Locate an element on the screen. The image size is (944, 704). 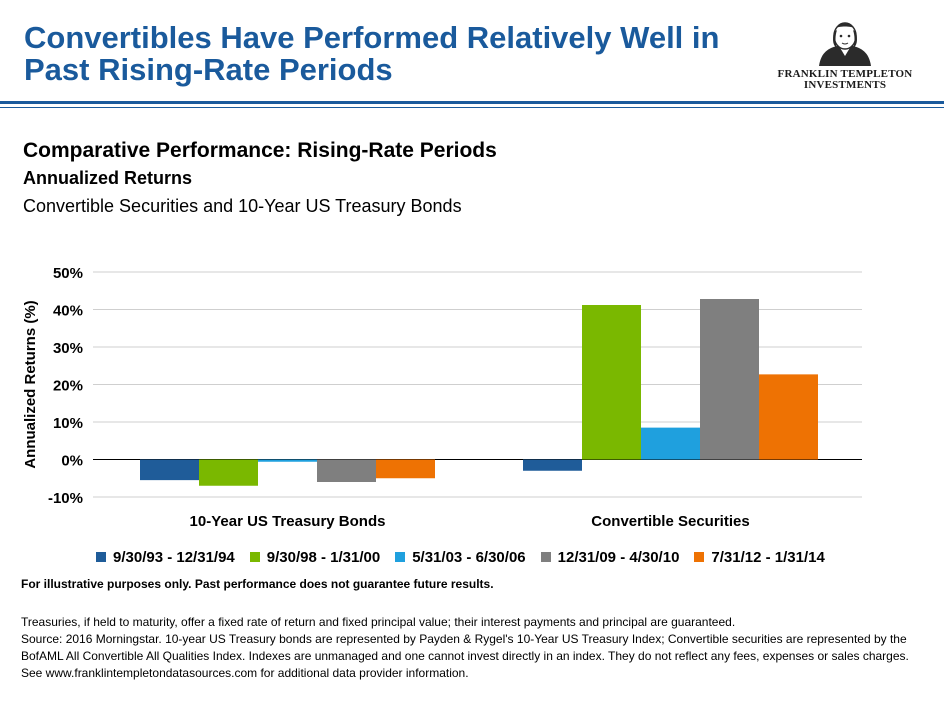
legend-label: 7/31/12 - 1/31/14 is located at coordinates (768, 557).